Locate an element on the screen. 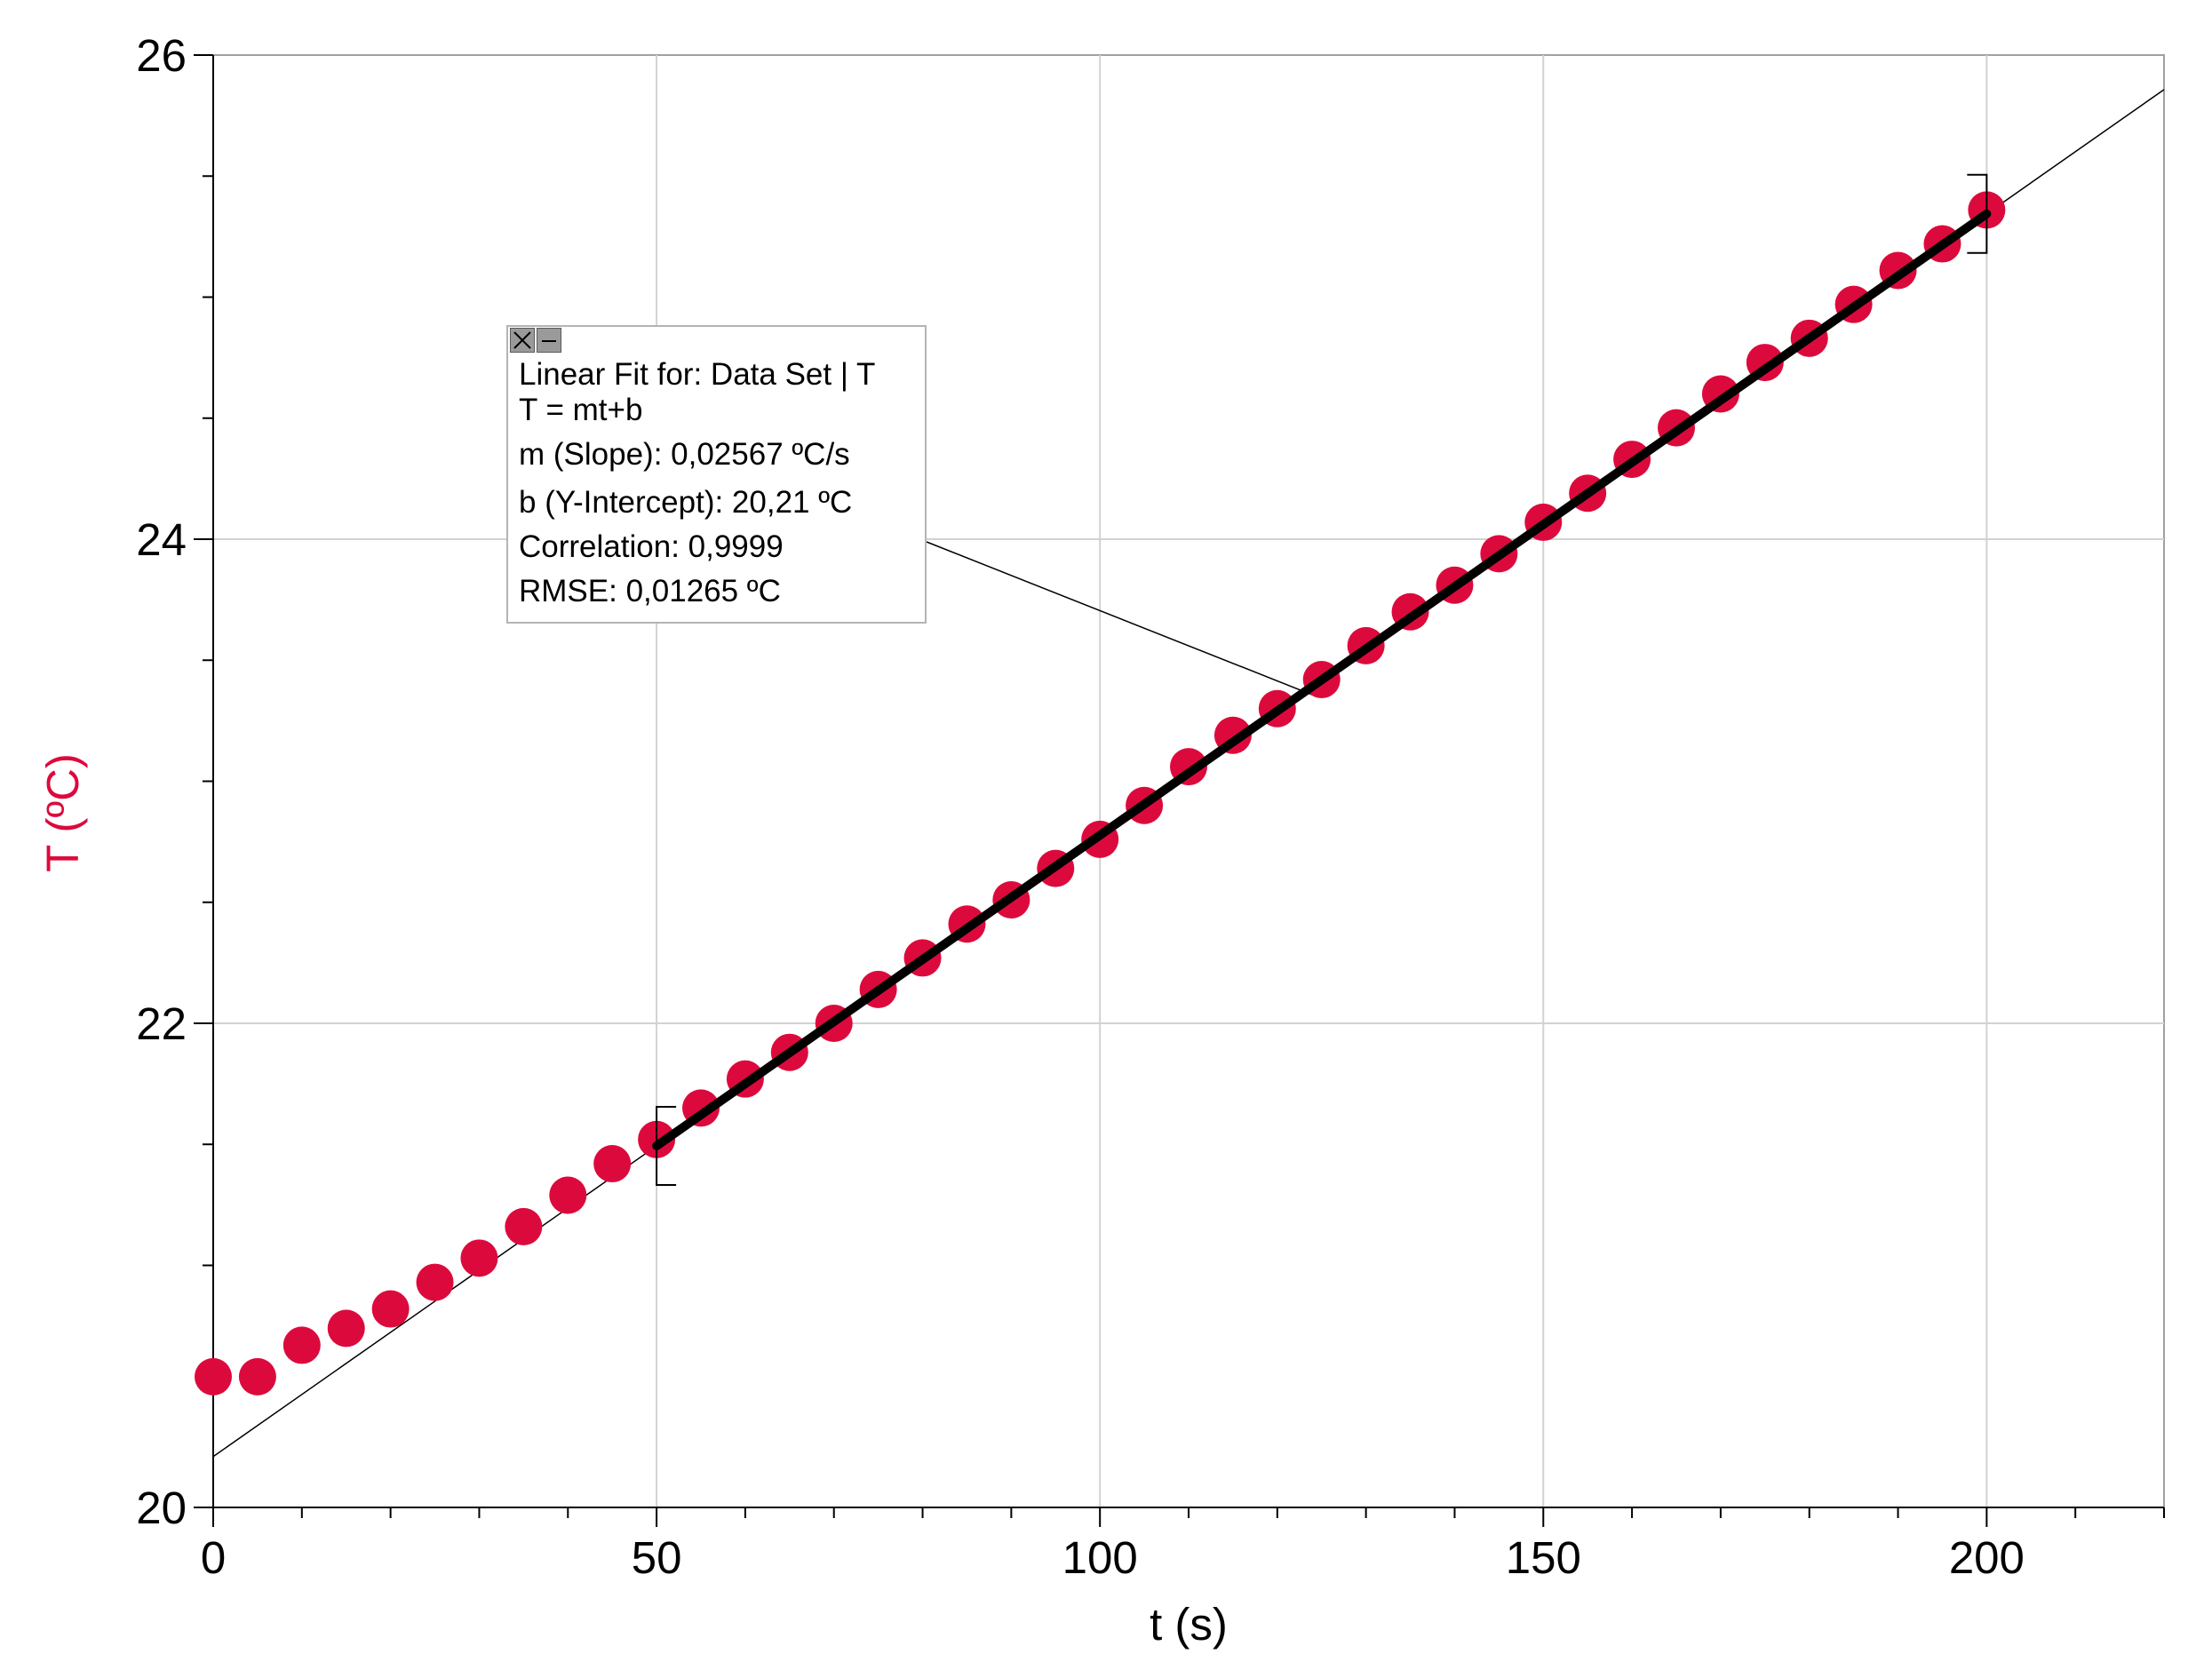 The height and width of the screenshot is (1654, 2212). y-tick-label: 26 is located at coordinates (162, 55).